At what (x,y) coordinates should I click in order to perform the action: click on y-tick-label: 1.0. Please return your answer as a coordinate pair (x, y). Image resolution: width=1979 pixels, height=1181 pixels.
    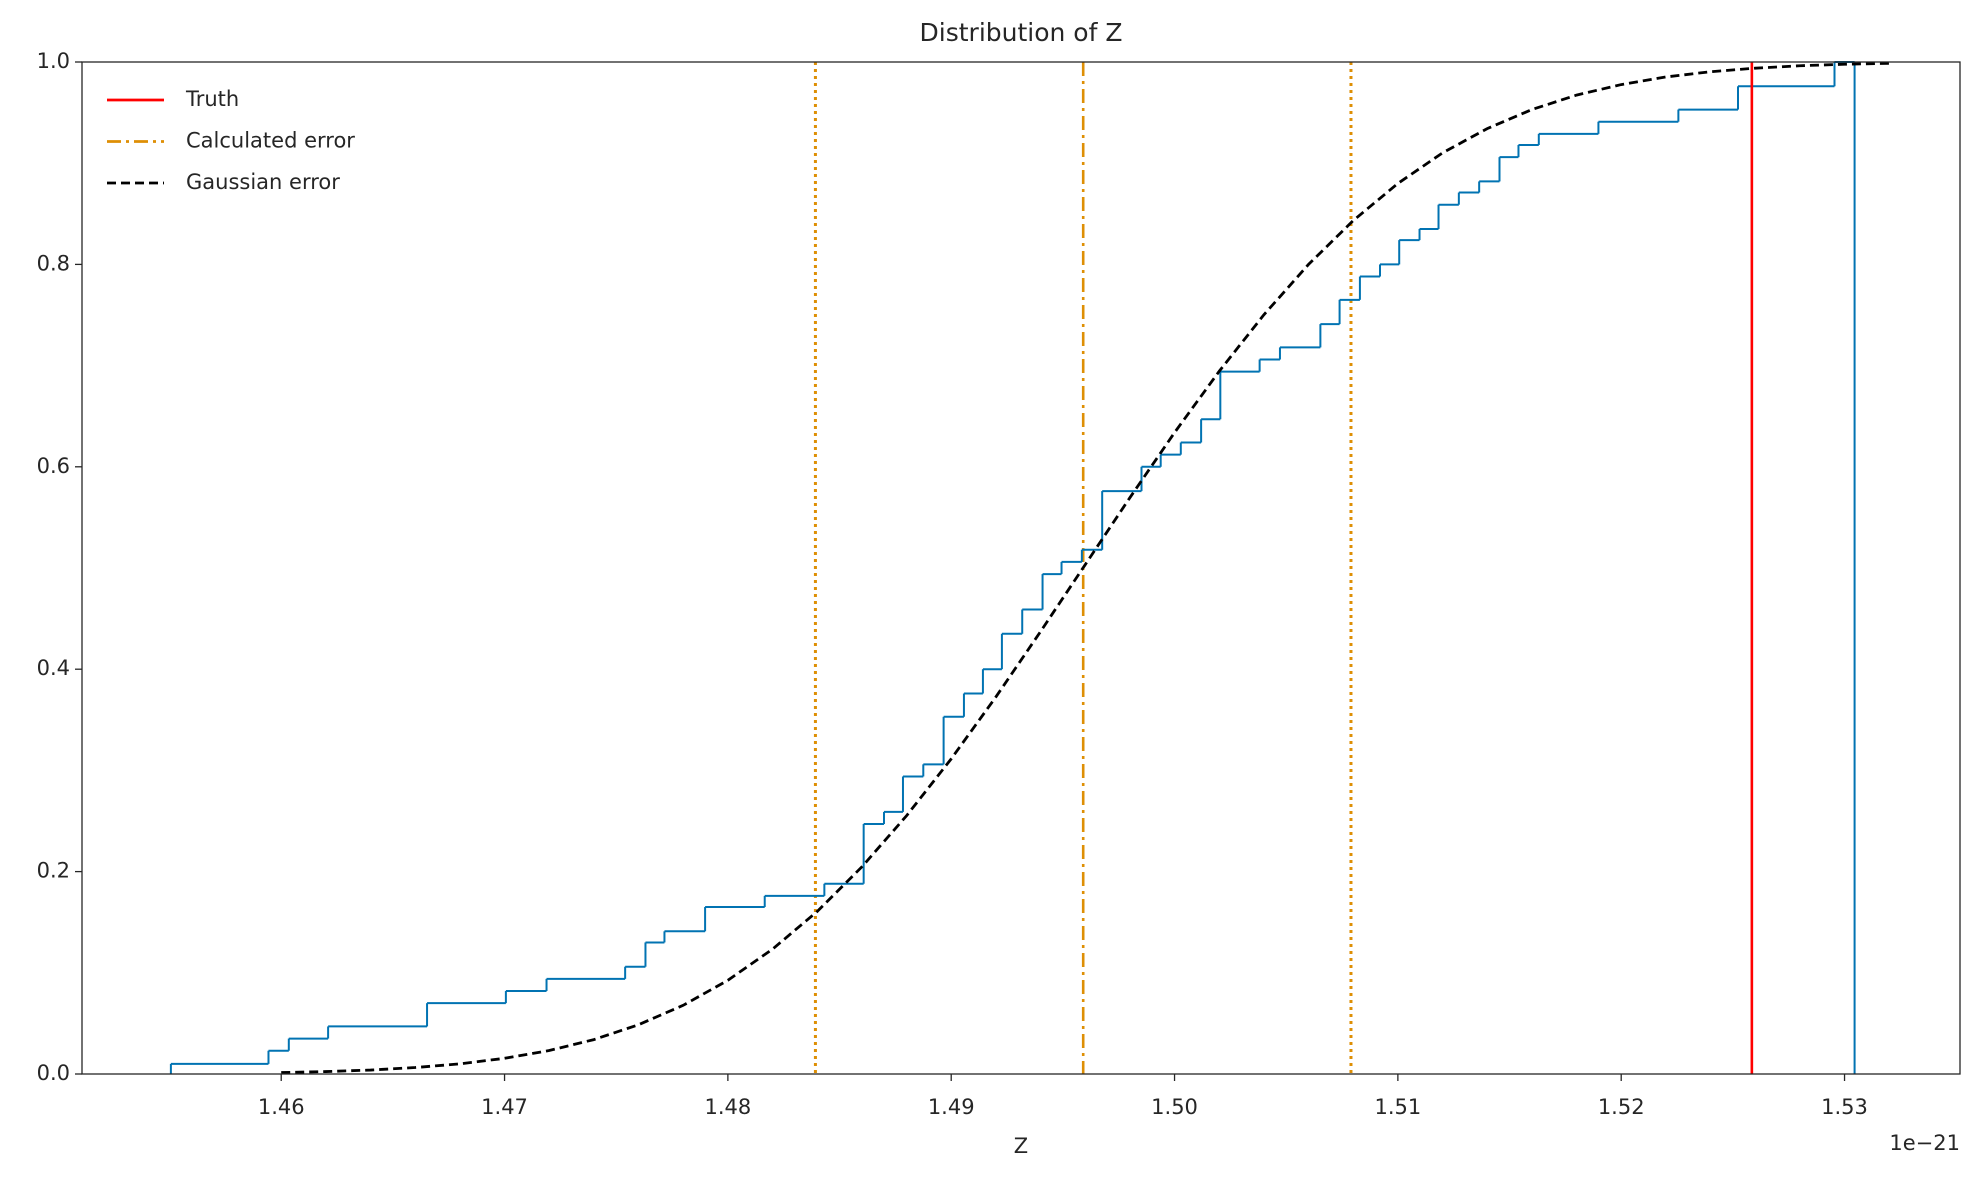
    Looking at the image, I should click on (53, 61).